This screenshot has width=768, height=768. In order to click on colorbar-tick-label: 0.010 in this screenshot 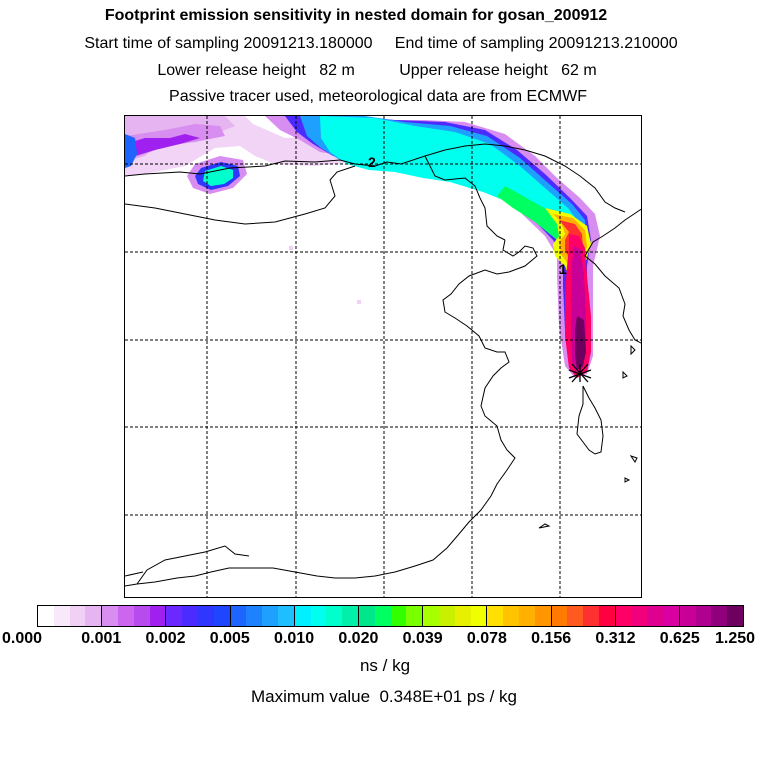, I will do `click(294, 638)`.